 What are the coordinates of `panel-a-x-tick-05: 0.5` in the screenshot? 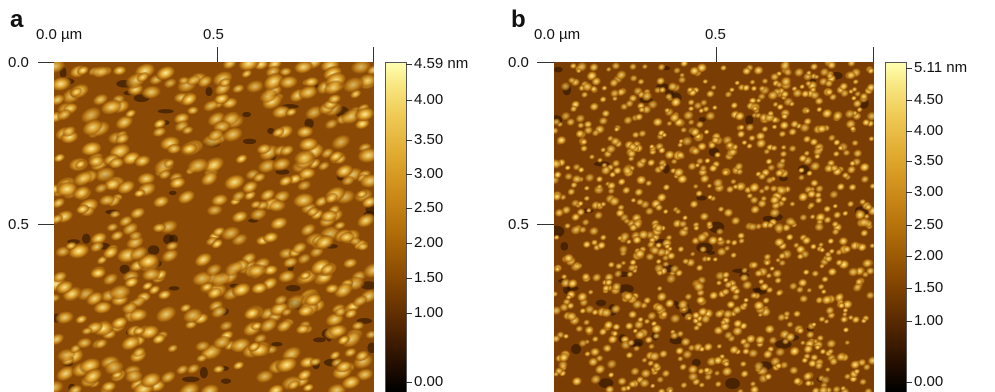 It's located at (213, 34).